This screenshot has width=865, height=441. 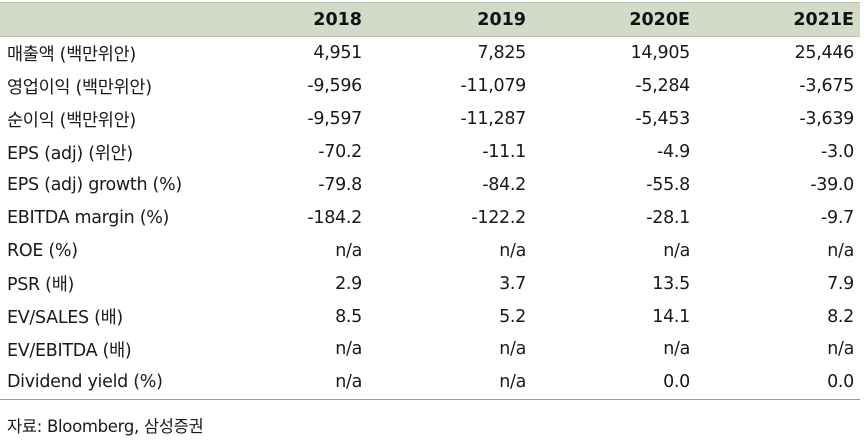 What do you see at coordinates (778, 19) in the screenshot?
I see `header-cell-2021e: 2021E` at bounding box center [778, 19].